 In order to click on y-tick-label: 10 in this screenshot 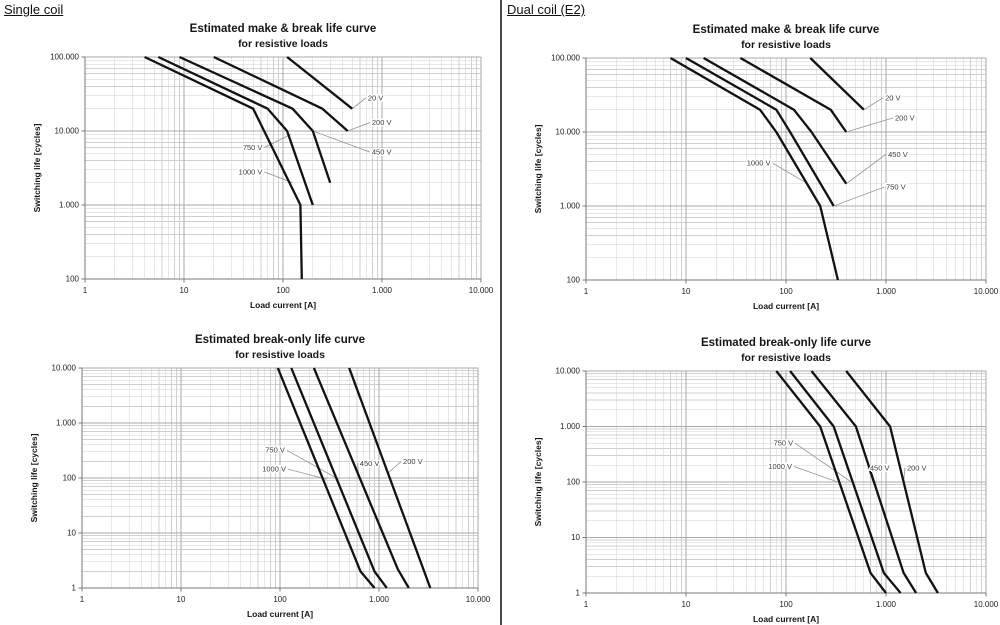, I will do `click(575, 537)`.